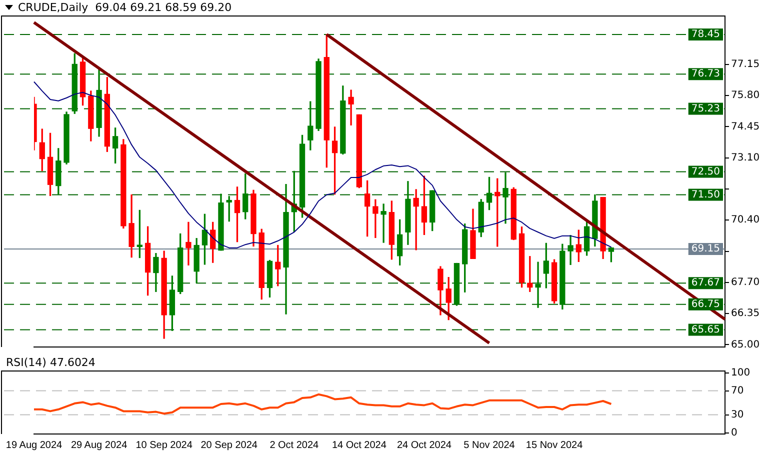 This screenshot has height=452, width=766. Describe the element at coordinates (745, 220) in the screenshot. I see `y-tick-label: 70.40` at that location.